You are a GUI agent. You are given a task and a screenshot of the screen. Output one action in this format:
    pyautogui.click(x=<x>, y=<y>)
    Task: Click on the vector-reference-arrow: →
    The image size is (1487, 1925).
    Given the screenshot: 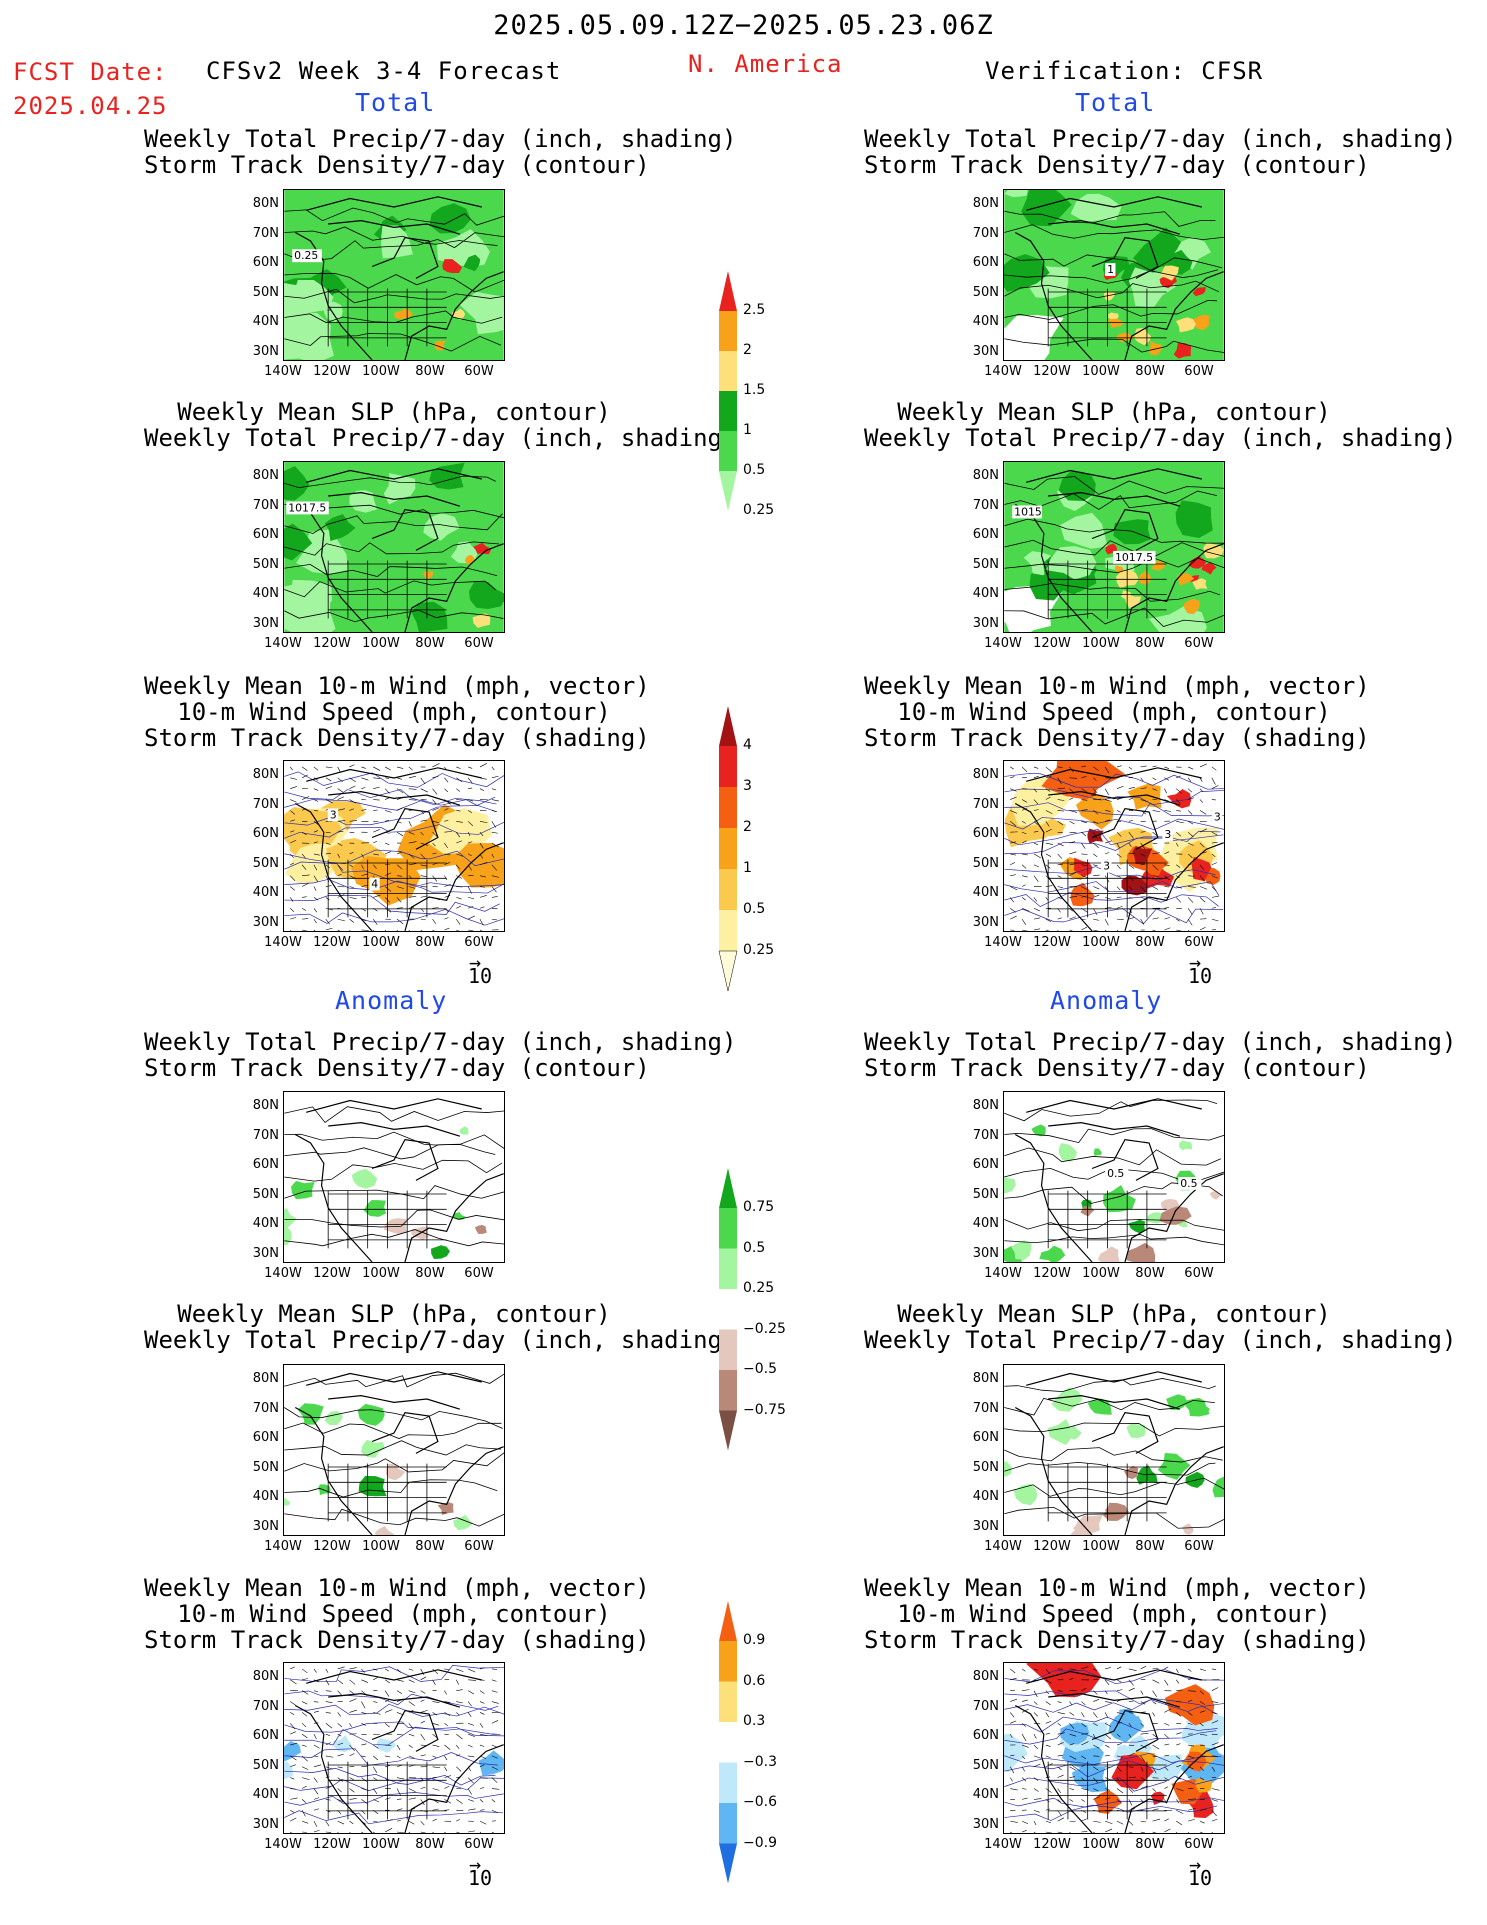 What is the action you would take?
    pyautogui.click(x=475, y=962)
    